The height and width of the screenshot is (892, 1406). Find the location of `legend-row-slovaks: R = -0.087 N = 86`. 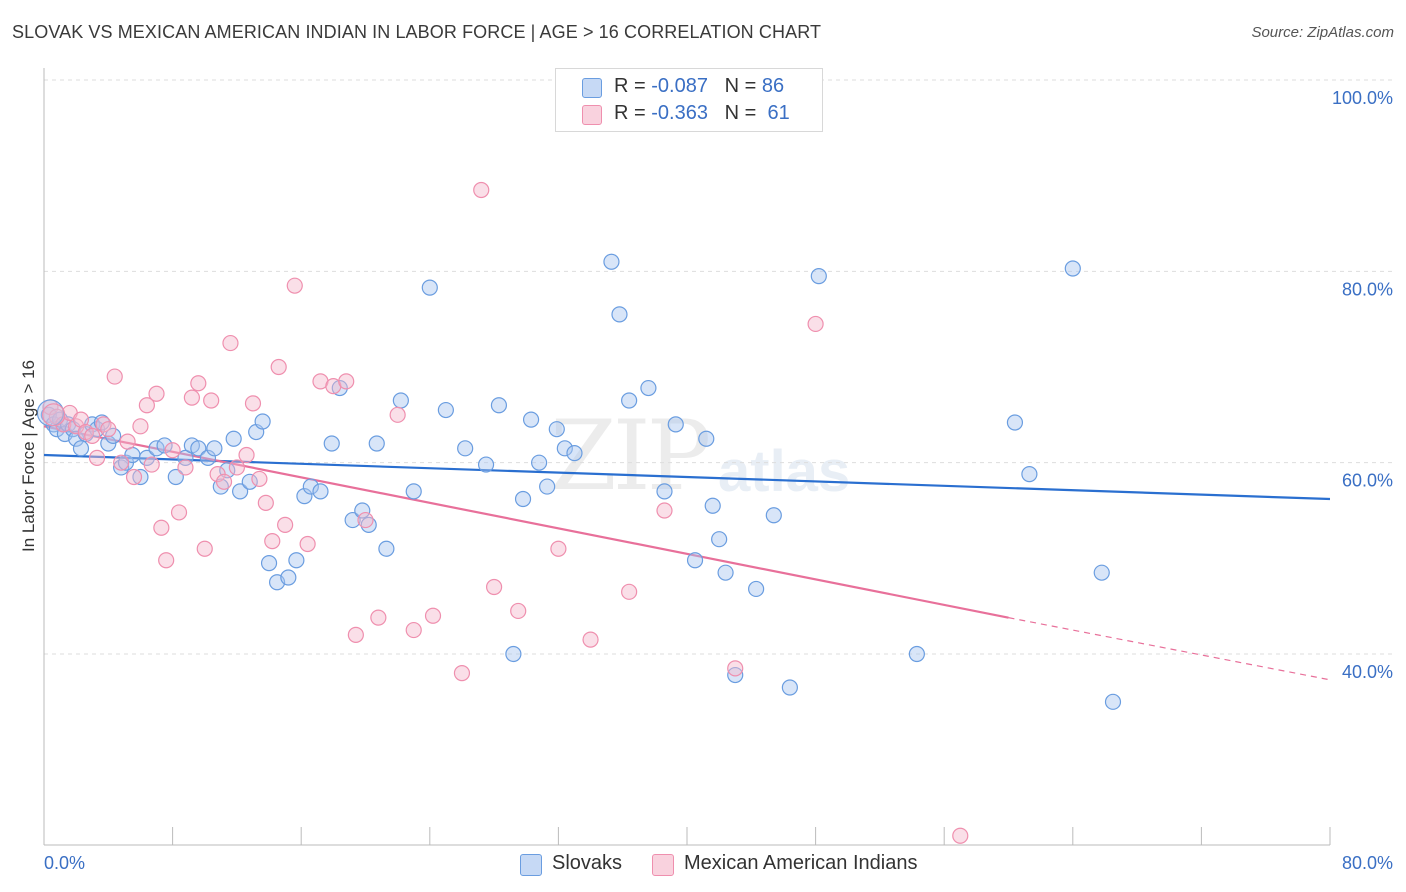

legend-row-slovaks: R = -0.087 N = 86 is located at coordinates (683, 121).